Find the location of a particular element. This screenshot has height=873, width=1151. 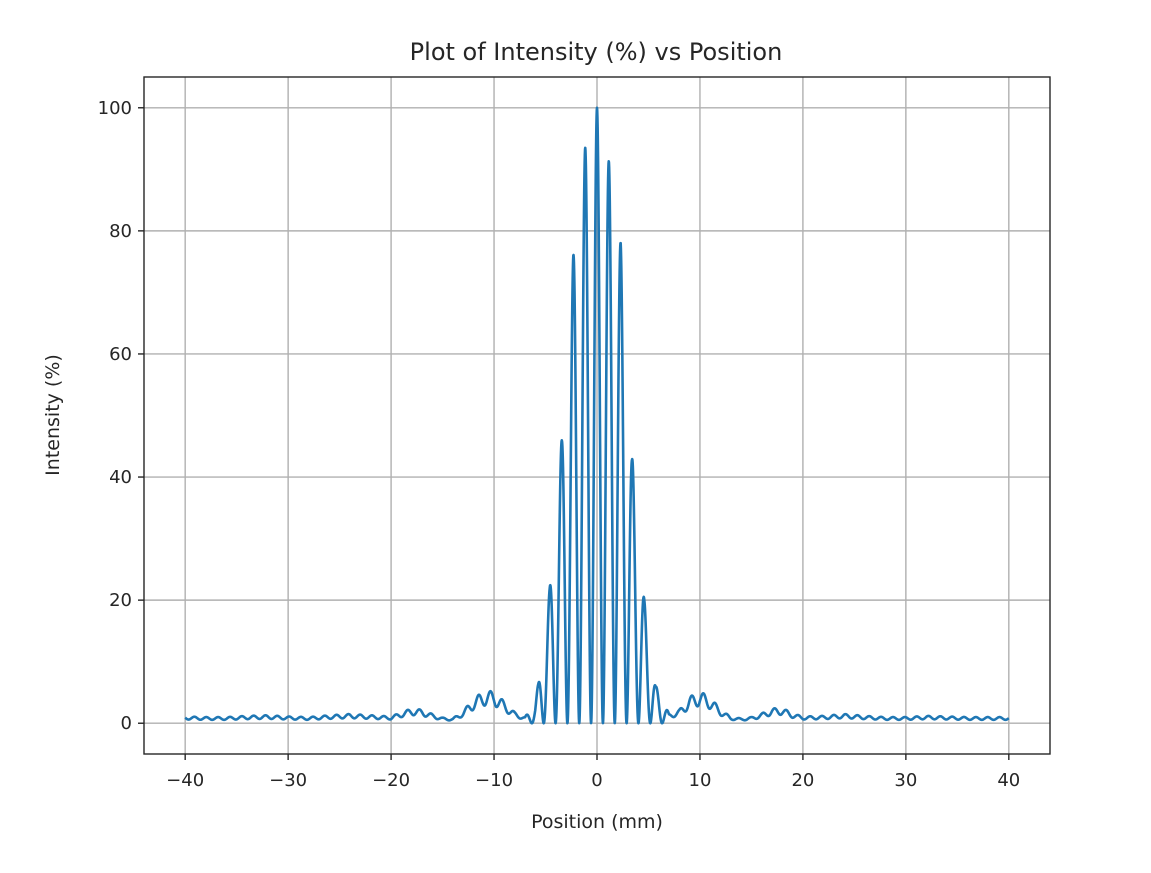

x-axis-label: Position (mm) is located at coordinates (597, 822).